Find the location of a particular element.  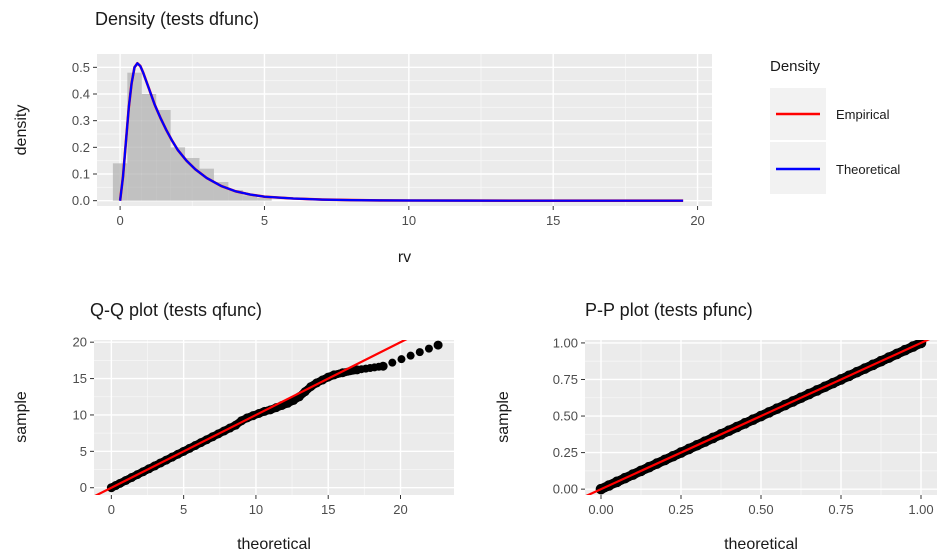

density-x-label: rv is located at coordinates (404, 257).